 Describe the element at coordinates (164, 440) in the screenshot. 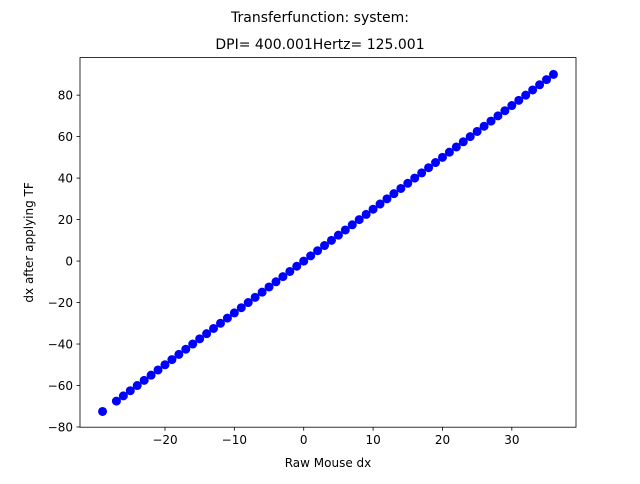

I see `x-tick-label: −20` at that location.